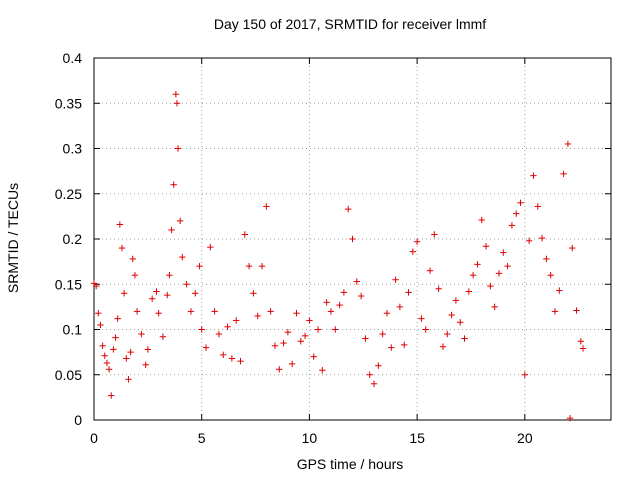 The height and width of the screenshot is (480, 640). Describe the element at coordinates (202, 438) in the screenshot. I see `x-tick-label: 5` at that location.